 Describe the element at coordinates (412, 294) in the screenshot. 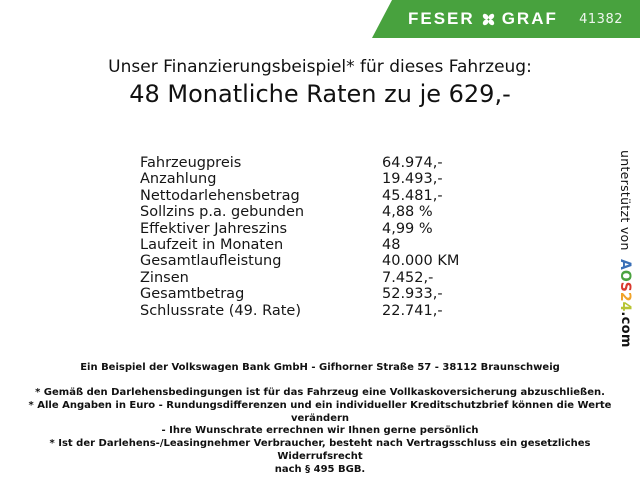

I see `row-value: 52.933,-` at that location.